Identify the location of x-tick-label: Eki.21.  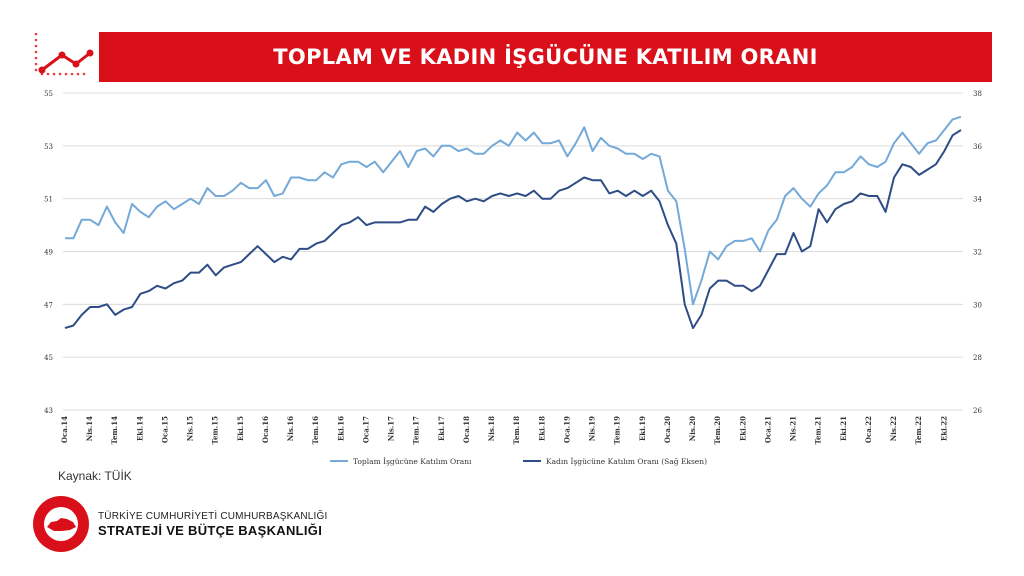
(843, 428).